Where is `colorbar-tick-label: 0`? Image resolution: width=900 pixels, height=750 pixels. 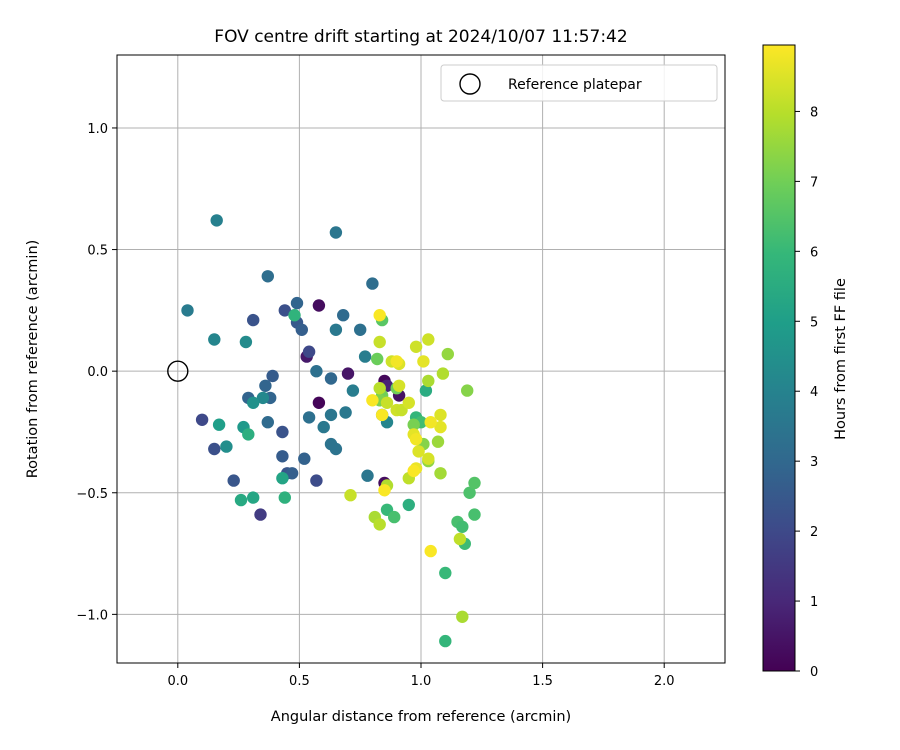 colorbar-tick-label: 0 is located at coordinates (814, 672).